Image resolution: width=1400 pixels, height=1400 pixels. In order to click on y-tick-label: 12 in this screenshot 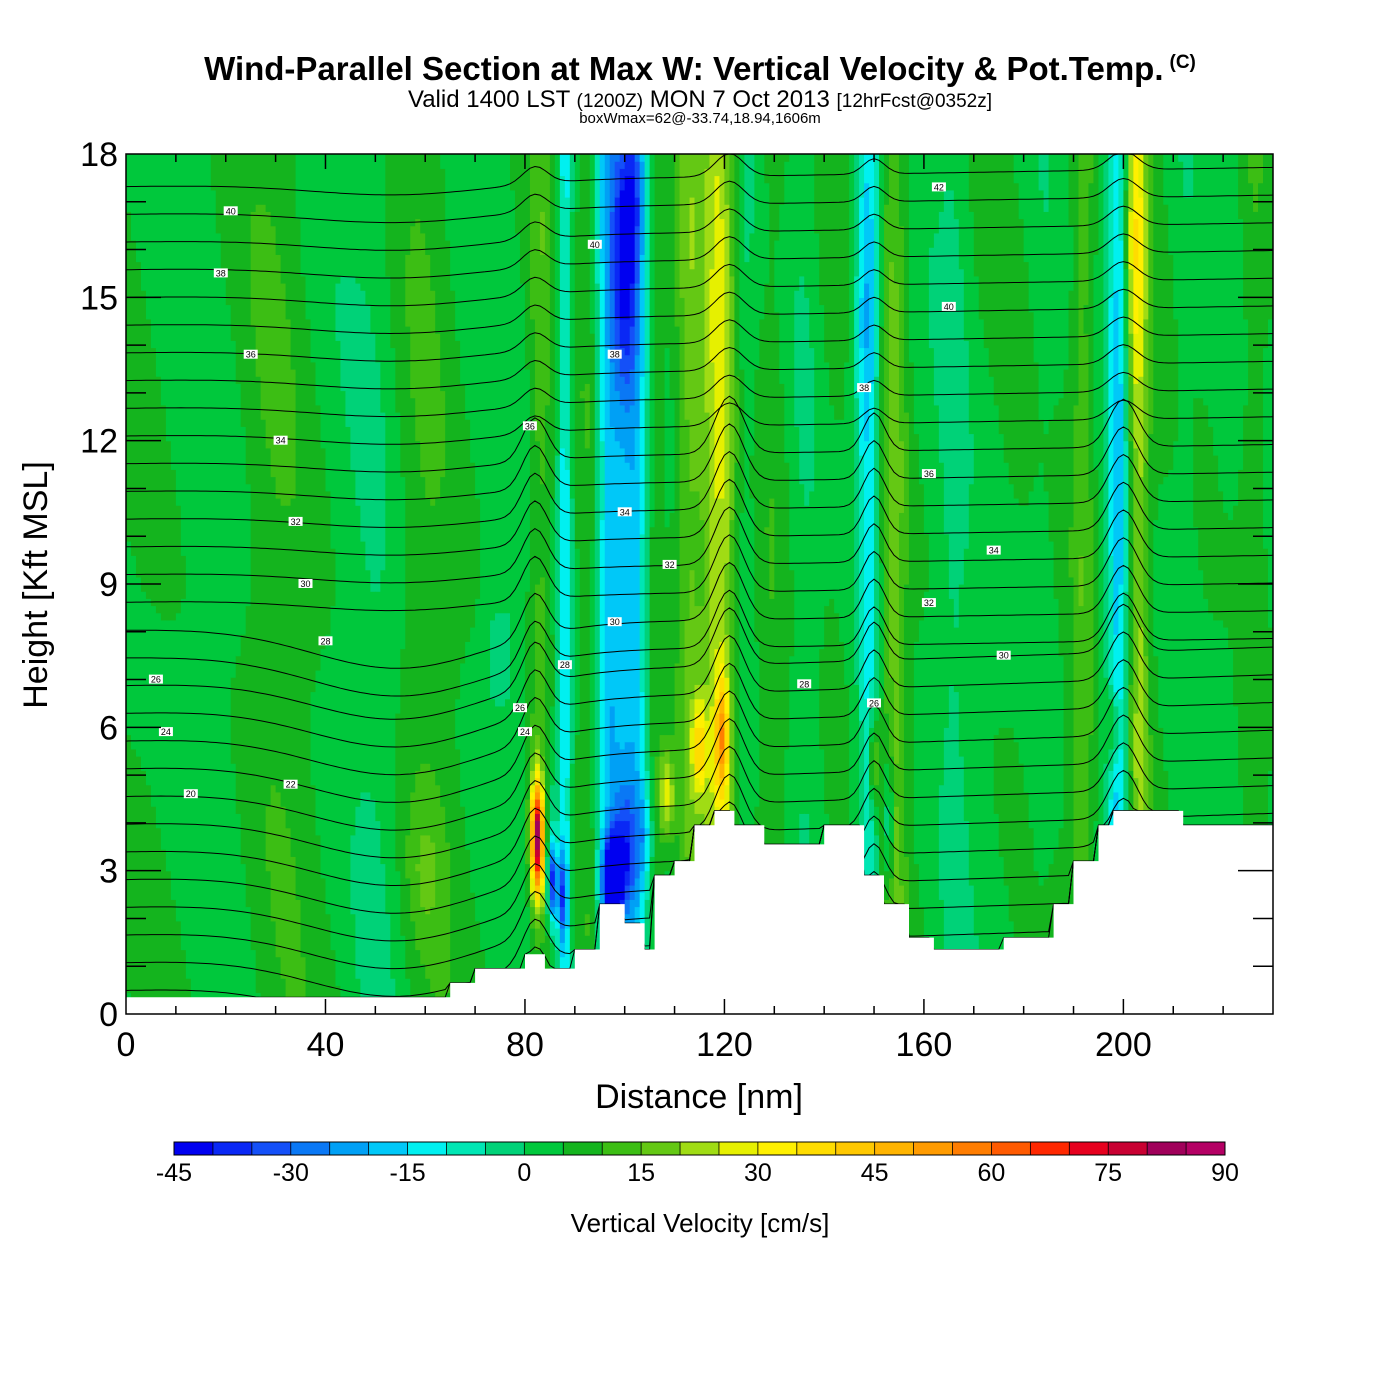, I will do `click(99, 442)`.